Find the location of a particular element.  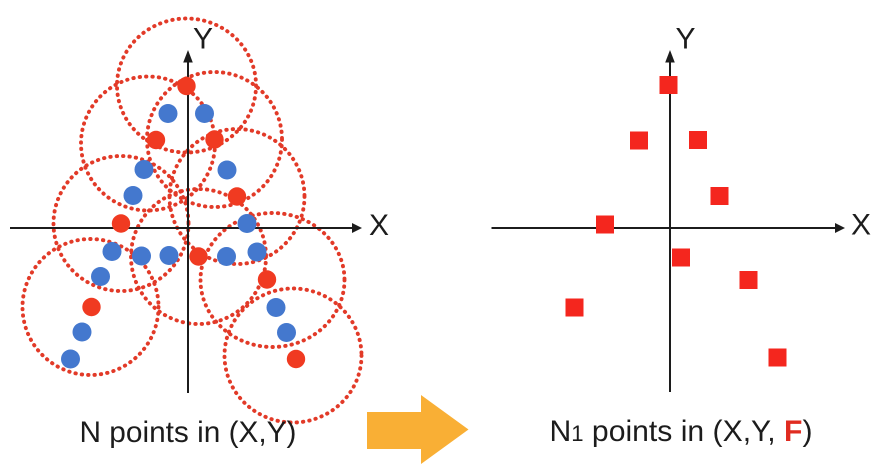

svg-text: N1 points in (X,Y, F) is located at coordinates (681, 431).